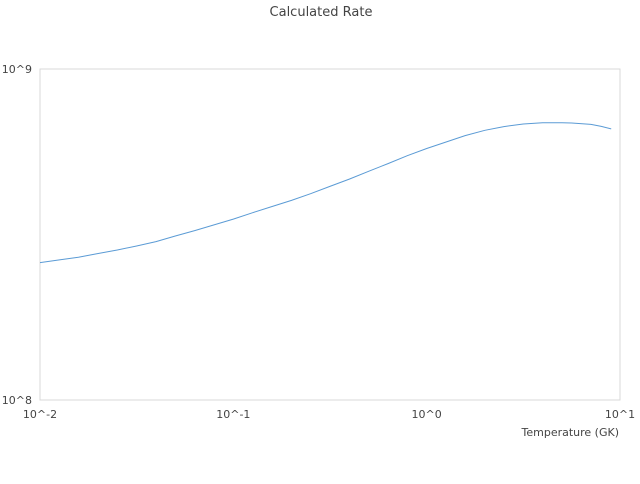  Describe the element at coordinates (329, 414) in the screenshot. I see `x-tick-labels: 10^-2 10^-1 10^0 10^1` at that location.